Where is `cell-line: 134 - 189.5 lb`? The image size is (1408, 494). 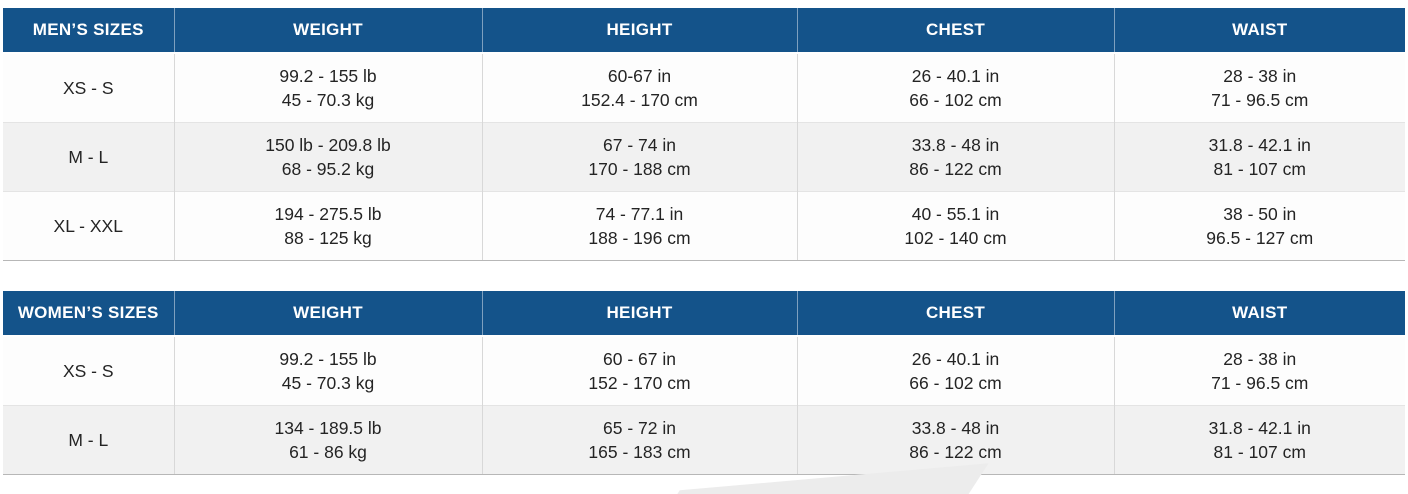
cell-line: 134 - 189.5 lb is located at coordinates (328, 428).